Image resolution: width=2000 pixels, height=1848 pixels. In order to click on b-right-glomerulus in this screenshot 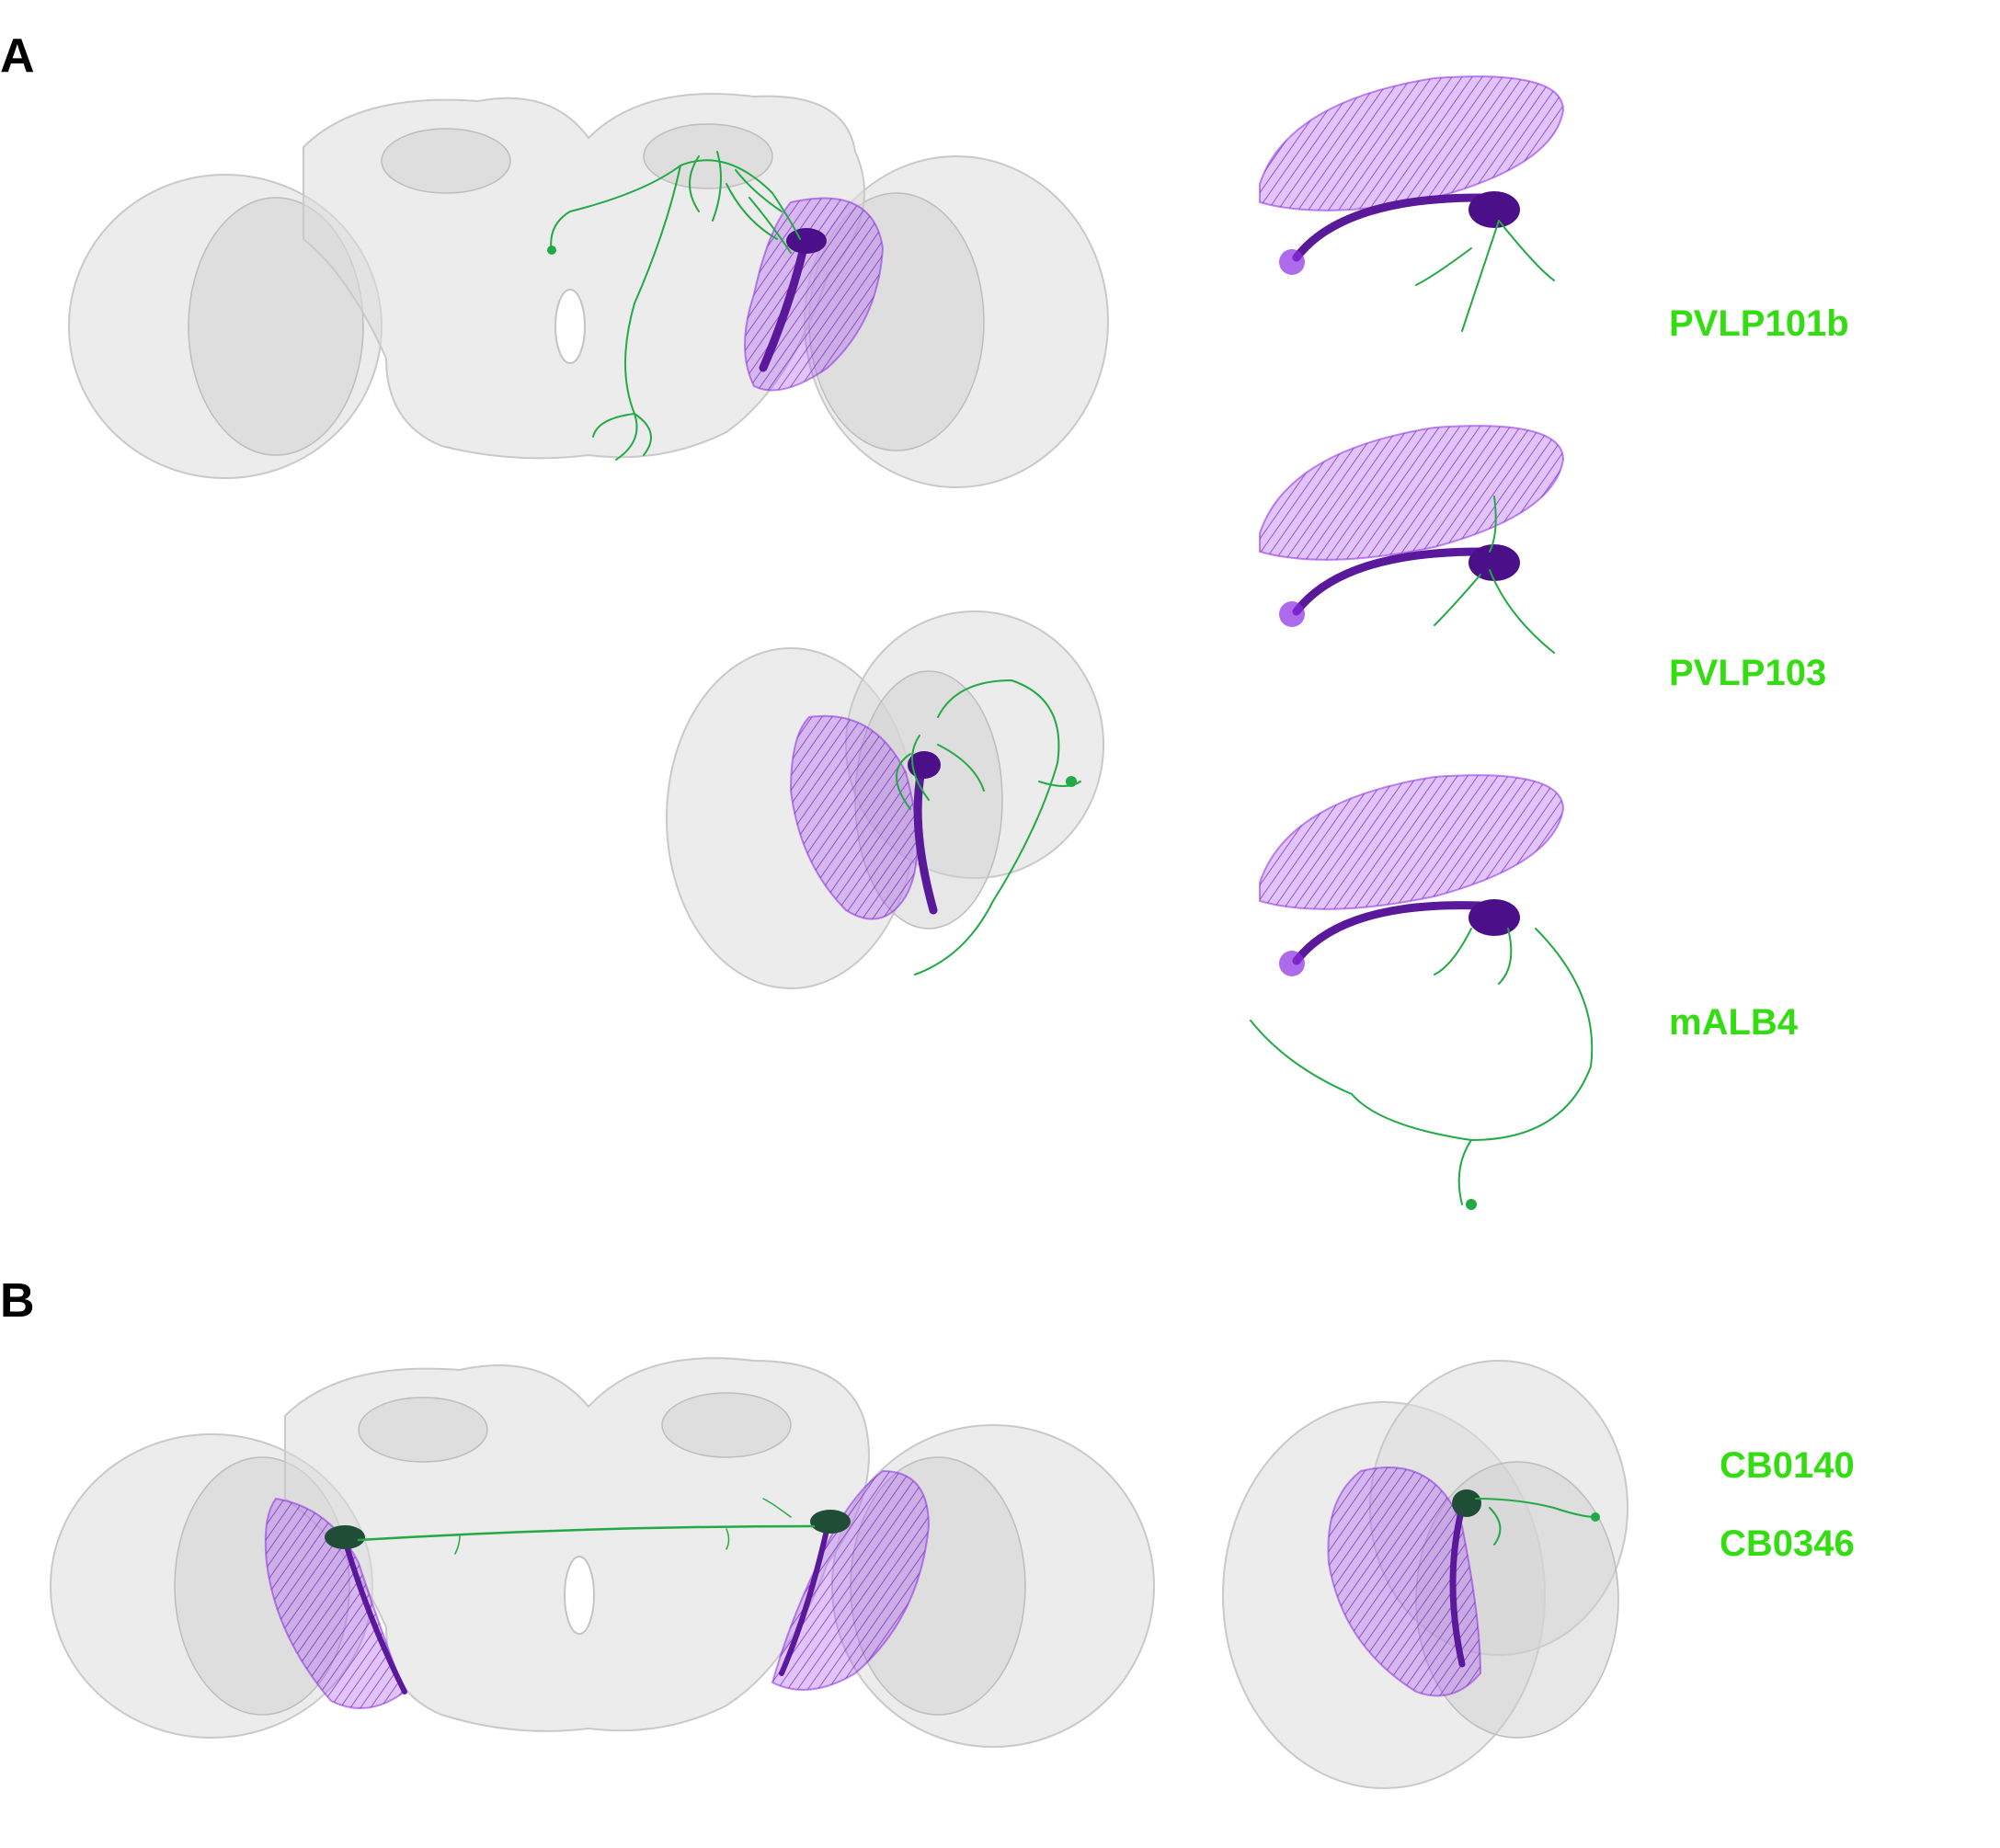, I will do `click(830, 1522)`.